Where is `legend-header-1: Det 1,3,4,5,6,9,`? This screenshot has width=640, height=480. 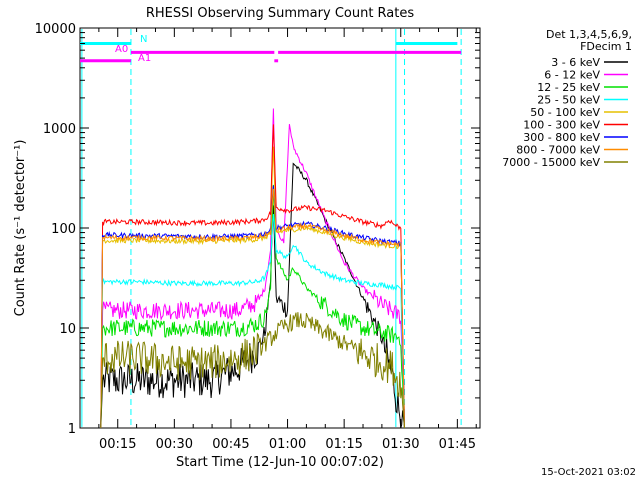
legend-header-1: Det 1,3,4,5,6,9, is located at coordinates (589, 34).